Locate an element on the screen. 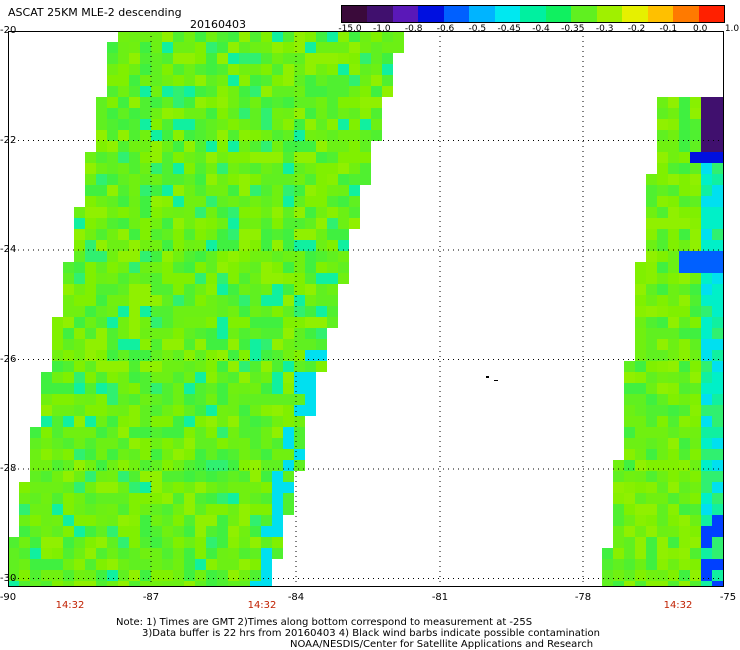  latitude-tick-label: -24 is located at coordinates (8, 249).